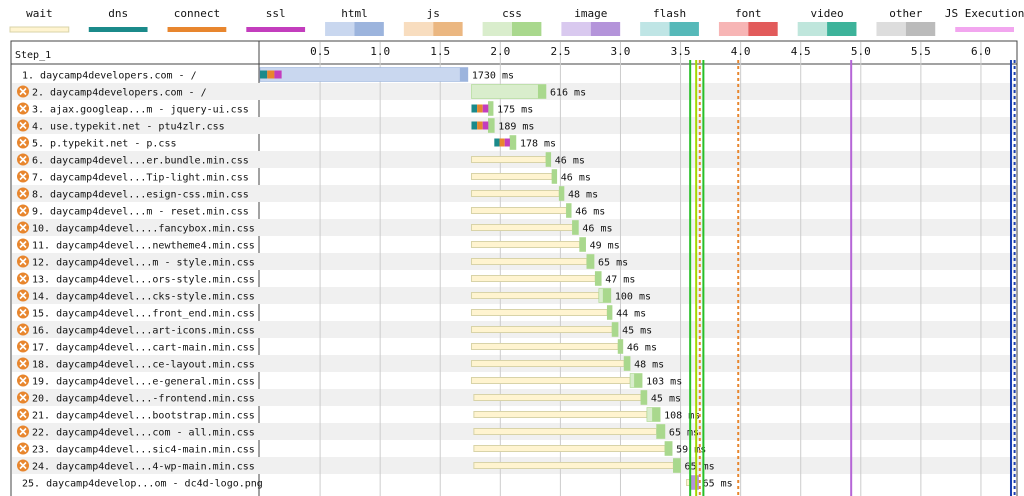 This screenshot has width=1024, height=496. Describe the element at coordinates (650, 51) in the screenshot. I see `tick-labels: 0.5 1.0 1.5 2.0 2.5 3.0 3.5 4.0 4.5 5.0 5.5 6.0` at that location.